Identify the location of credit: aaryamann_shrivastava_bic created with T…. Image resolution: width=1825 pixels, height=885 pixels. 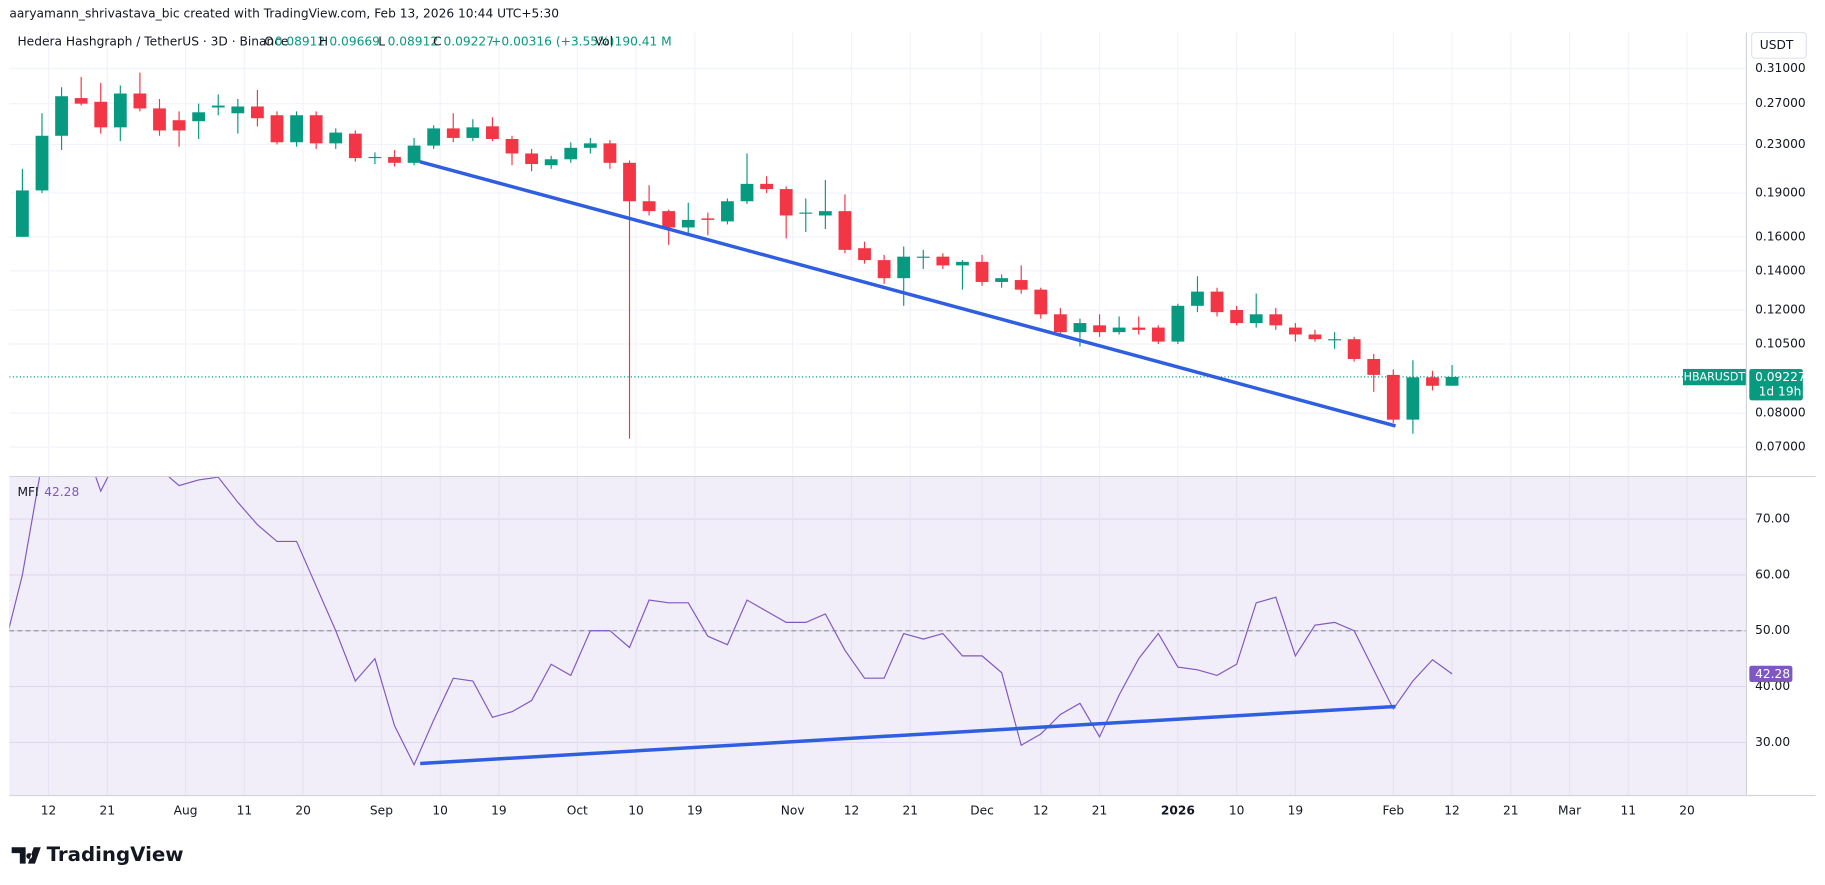
(284, 13).